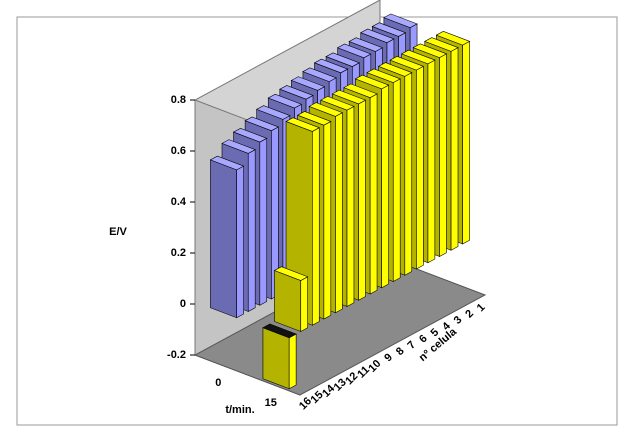 The height and width of the screenshot is (441, 634). Describe the element at coordinates (178, 151) in the screenshot. I see `y-tick-label: 0.6` at that location.